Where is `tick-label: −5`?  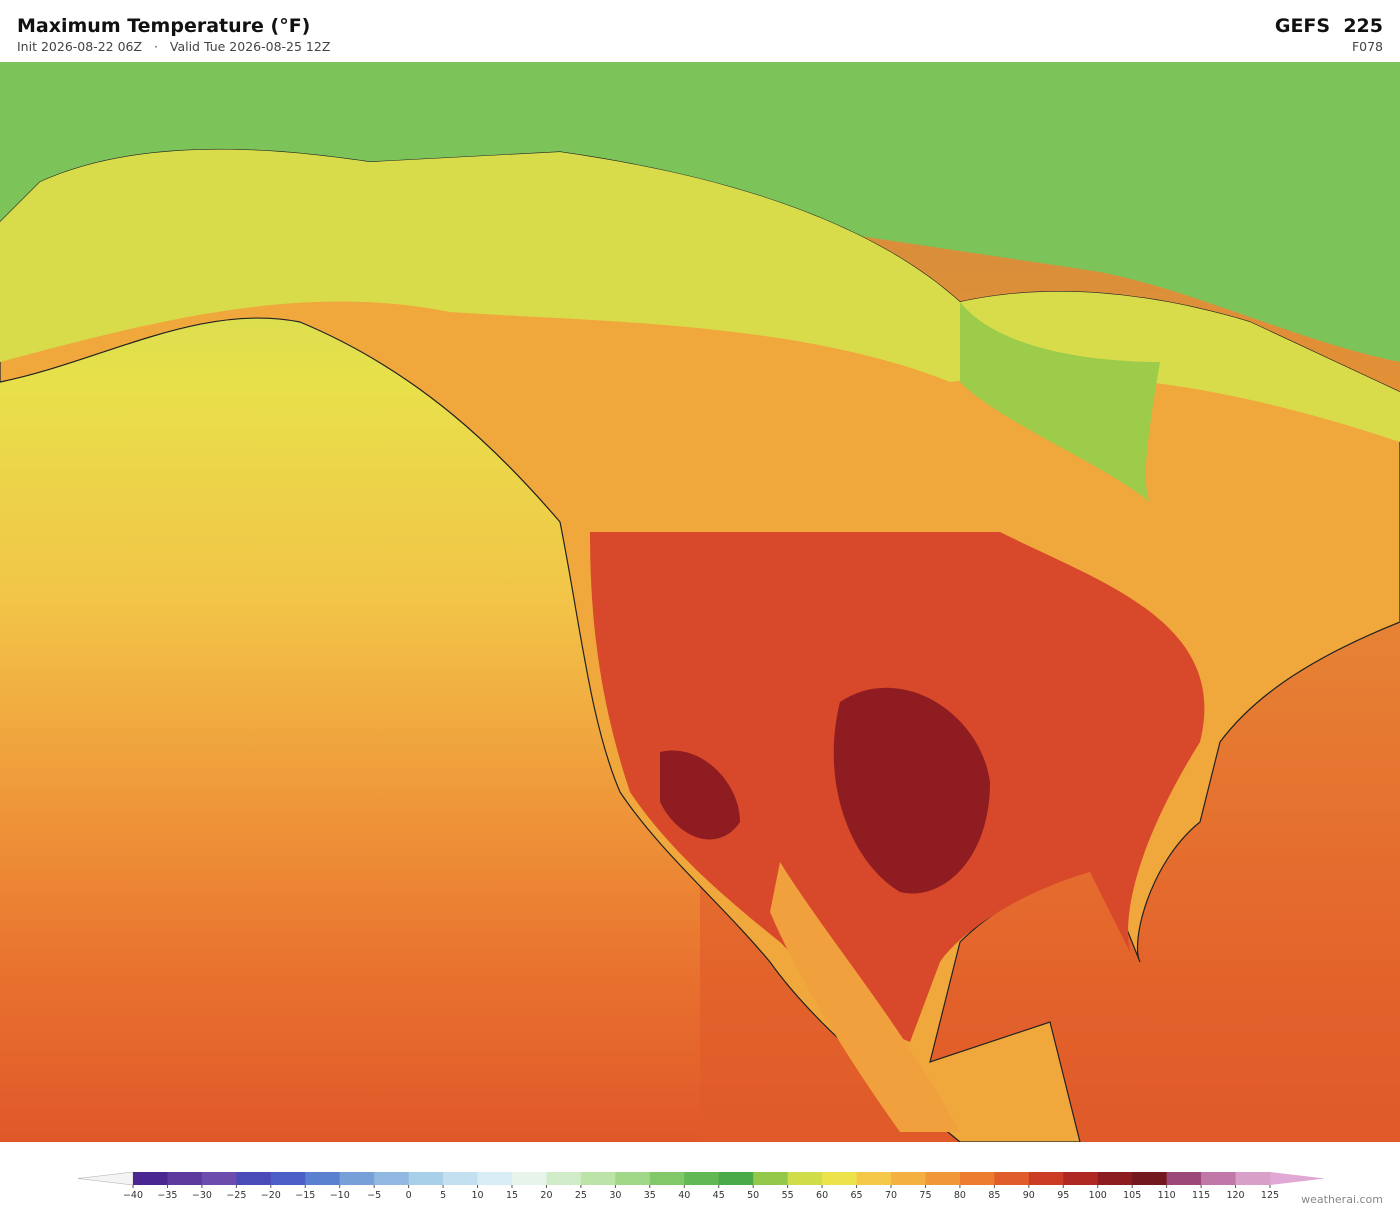
tick-label: −5 is located at coordinates (374, 1195).